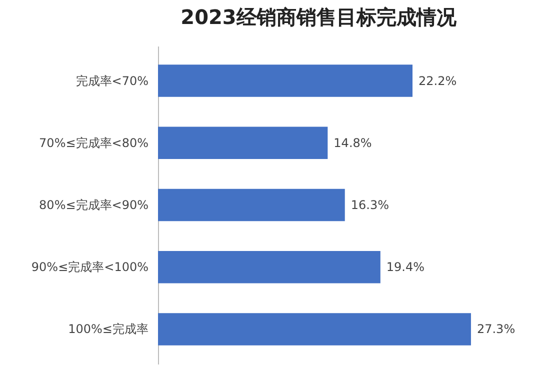 The width and height of the screenshot is (550, 378). What do you see at coordinates (353, 143) in the screenshot?
I see `data-label: 14.8%` at bounding box center [353, 143].